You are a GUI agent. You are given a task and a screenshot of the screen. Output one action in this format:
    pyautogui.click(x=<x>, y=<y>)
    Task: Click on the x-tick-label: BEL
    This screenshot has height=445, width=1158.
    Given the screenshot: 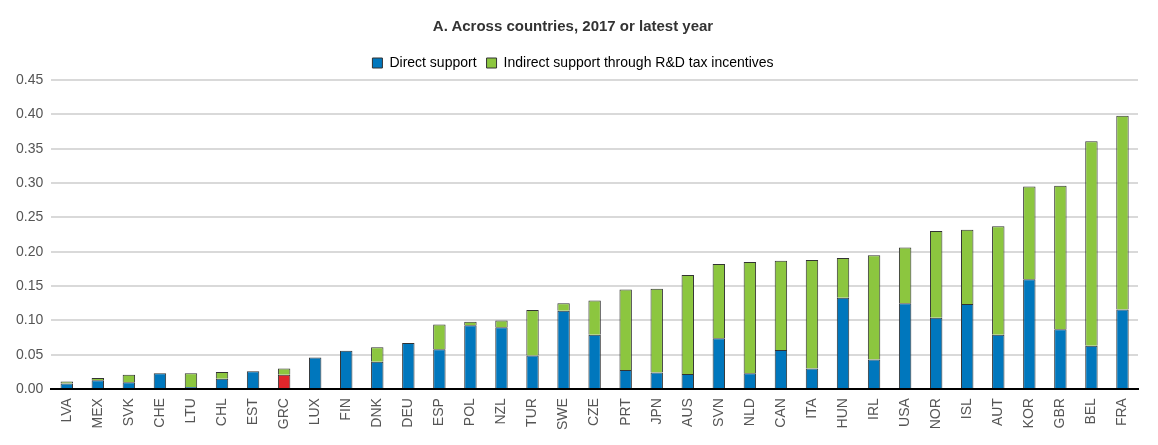 What is the action you would take?
    pyautogui.click(x=1090, y=411)
    